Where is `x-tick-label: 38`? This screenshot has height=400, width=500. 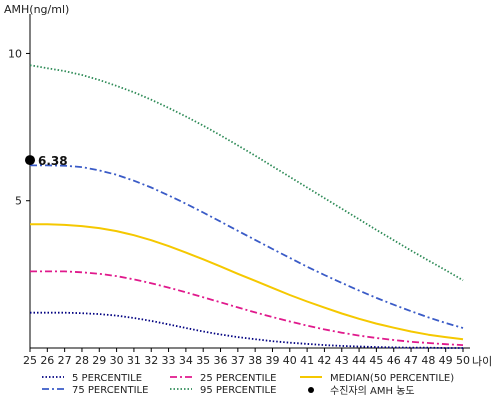
x-tick-label: 38 is located at coordinates (255, 360).